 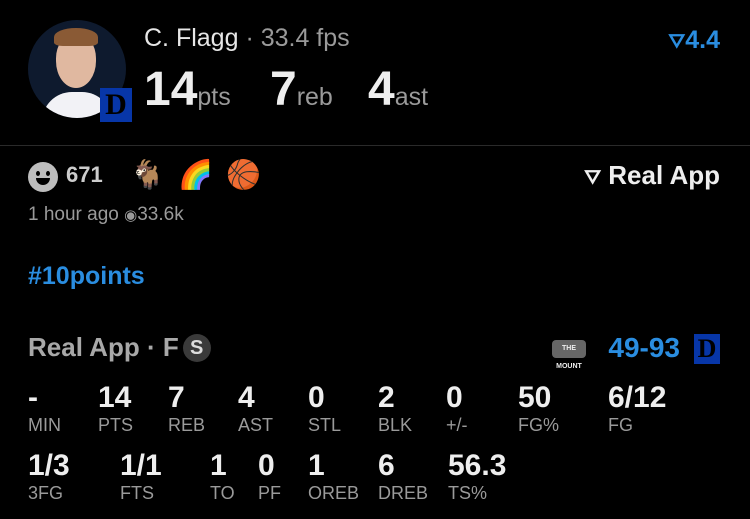 What do you see at coordinates (141, 465) in the screenshot?
I see `stat-value: 1/1` at bounding box center [141, 465].